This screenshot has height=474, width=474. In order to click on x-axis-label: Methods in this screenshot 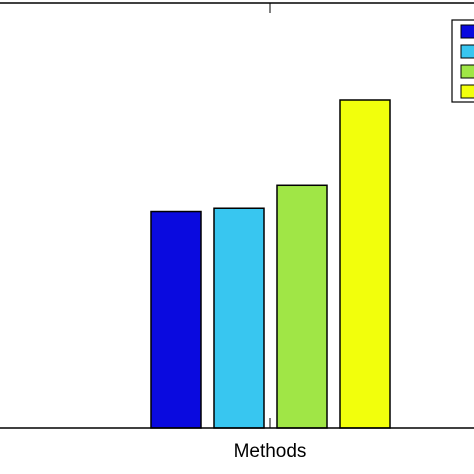, I will do `click(270, 451)`.